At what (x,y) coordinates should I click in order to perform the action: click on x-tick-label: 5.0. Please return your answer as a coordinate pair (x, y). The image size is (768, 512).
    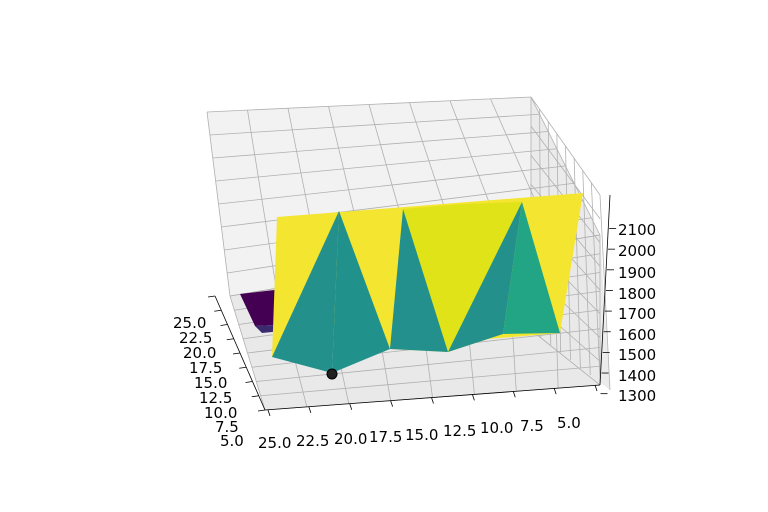
    Looking at the image, I should click on (569, 423).